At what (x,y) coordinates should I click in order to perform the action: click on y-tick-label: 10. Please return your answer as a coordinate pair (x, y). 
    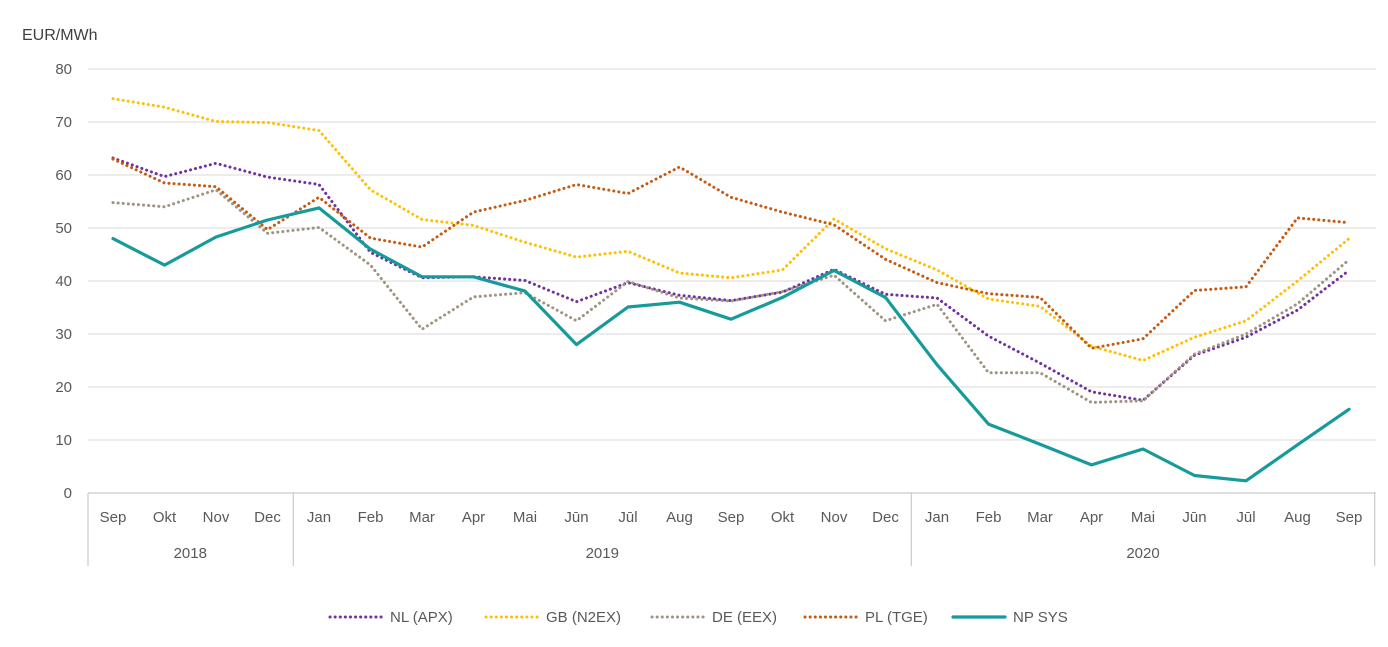
    Looking at the image, I should click on (63, 440).